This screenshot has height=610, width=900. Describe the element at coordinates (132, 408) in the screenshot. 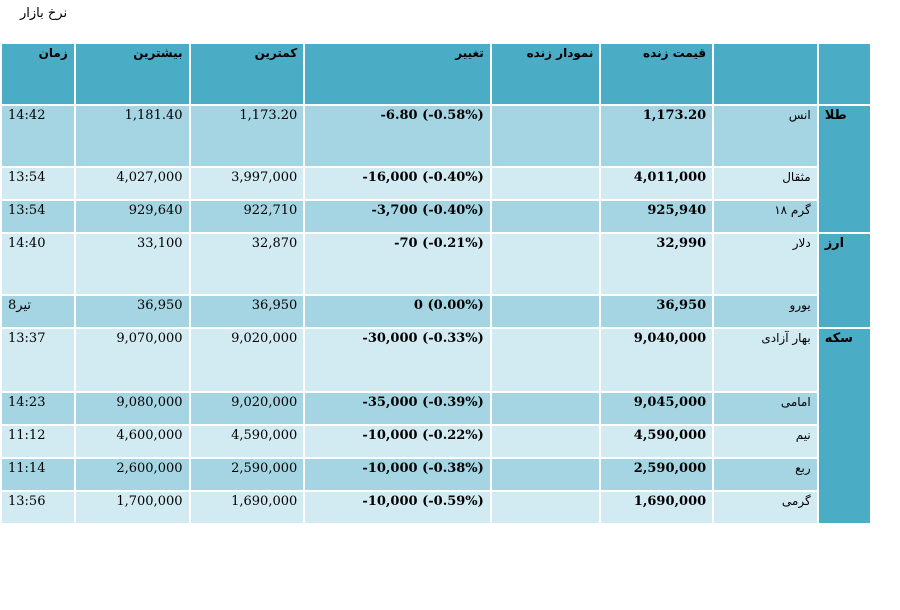

I see `high-cell: 9,080,000` at that location.